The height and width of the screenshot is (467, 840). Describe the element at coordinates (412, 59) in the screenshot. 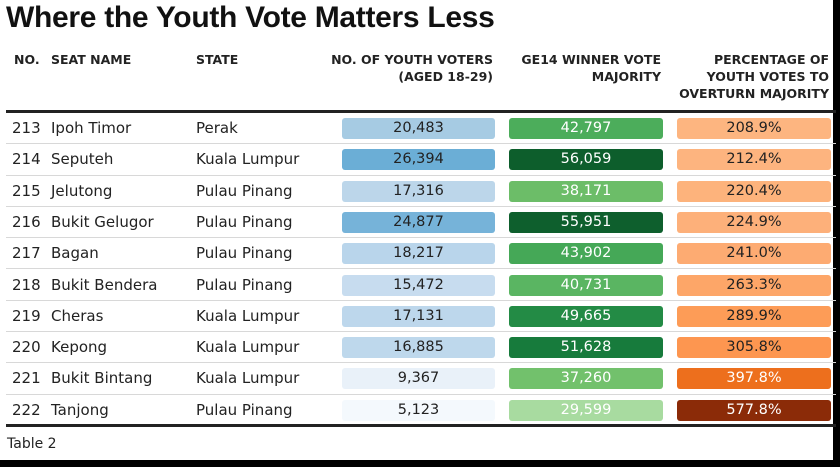

I see `header-youth-line1: NO. OF YOUTH VOTERS` at that location.